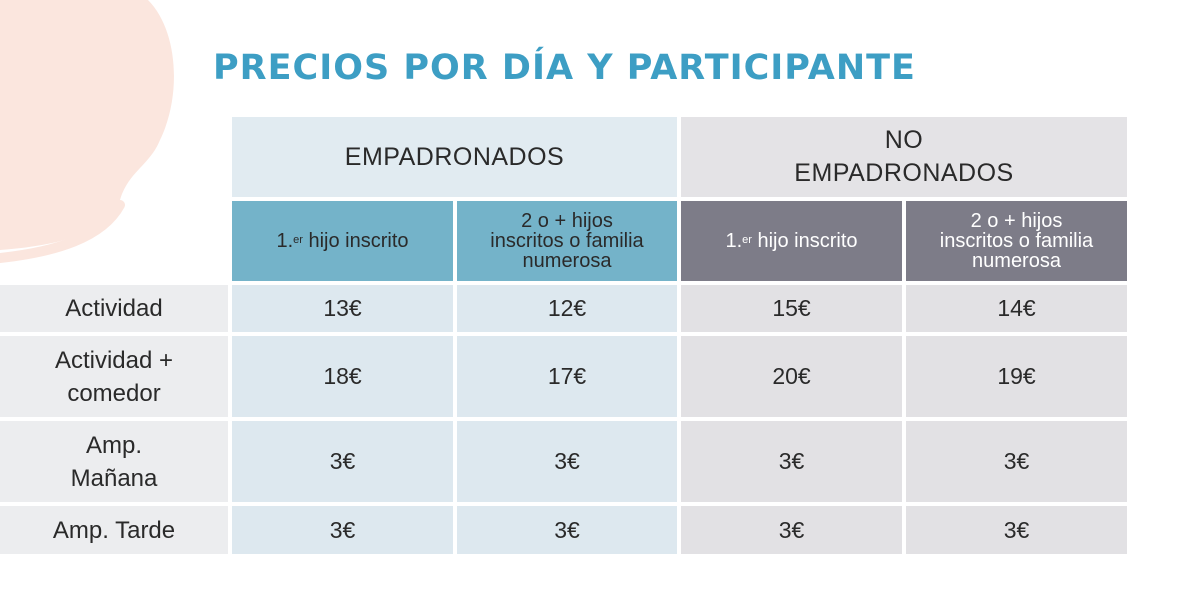  Describe the element at coordinates (791, 308) in the screenshot. I see `price-cell: 15€` at that location.